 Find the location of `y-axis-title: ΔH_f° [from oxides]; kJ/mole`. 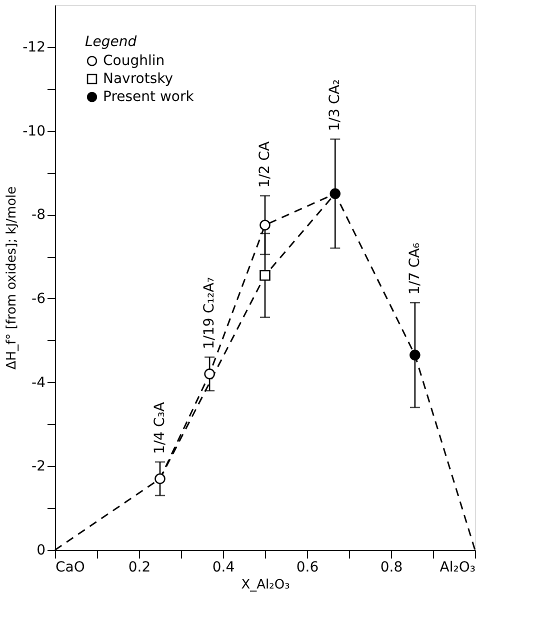

y-axis-title: ΔH_f° [from oxides]; kJ/mole is located at coordinates (12, 278).